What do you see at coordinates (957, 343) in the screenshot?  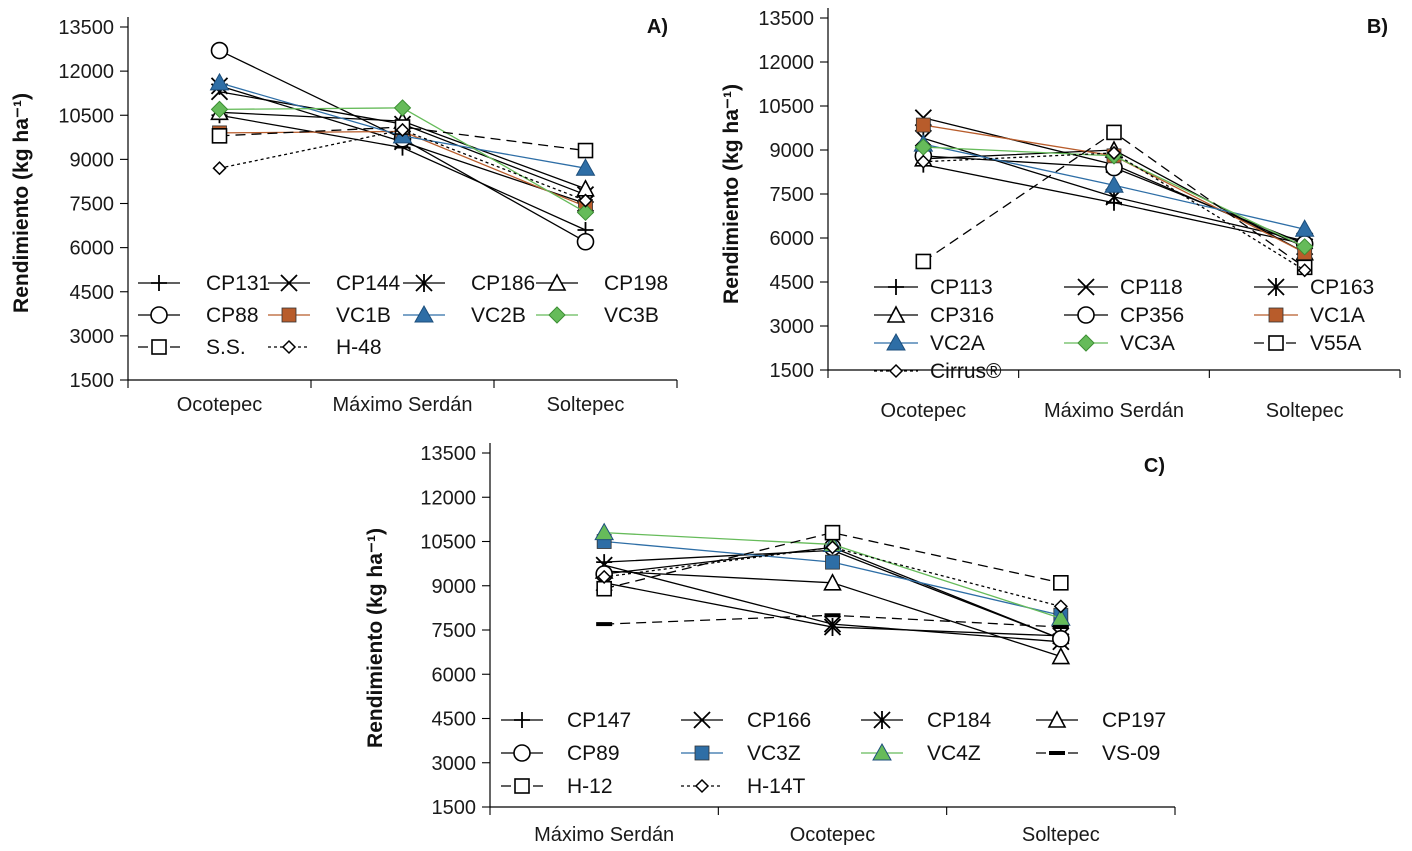 I see `legend-label: VC2A` at bounding box center [957, 343].